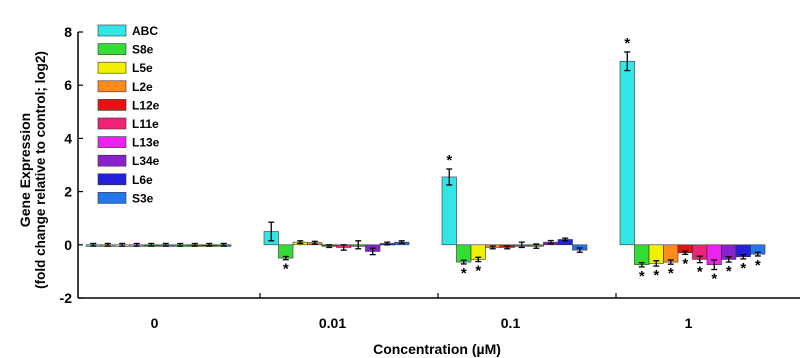 The image size is (800, 358). Describe the element at coordinates (143, 198) in the screenshot. I see `legend-label: S3e` at that location.